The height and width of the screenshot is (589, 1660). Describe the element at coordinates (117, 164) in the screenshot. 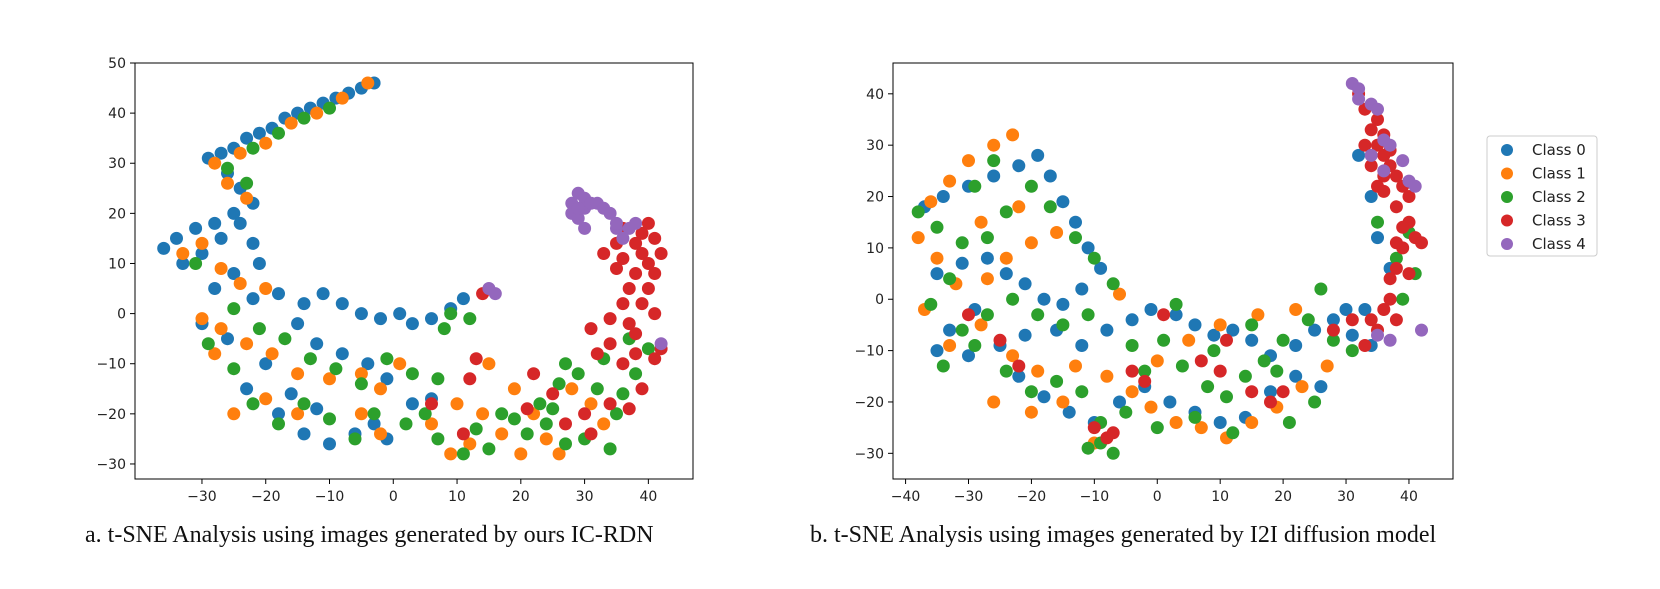

I see `chart-a-ytick-label: 30` at that location.